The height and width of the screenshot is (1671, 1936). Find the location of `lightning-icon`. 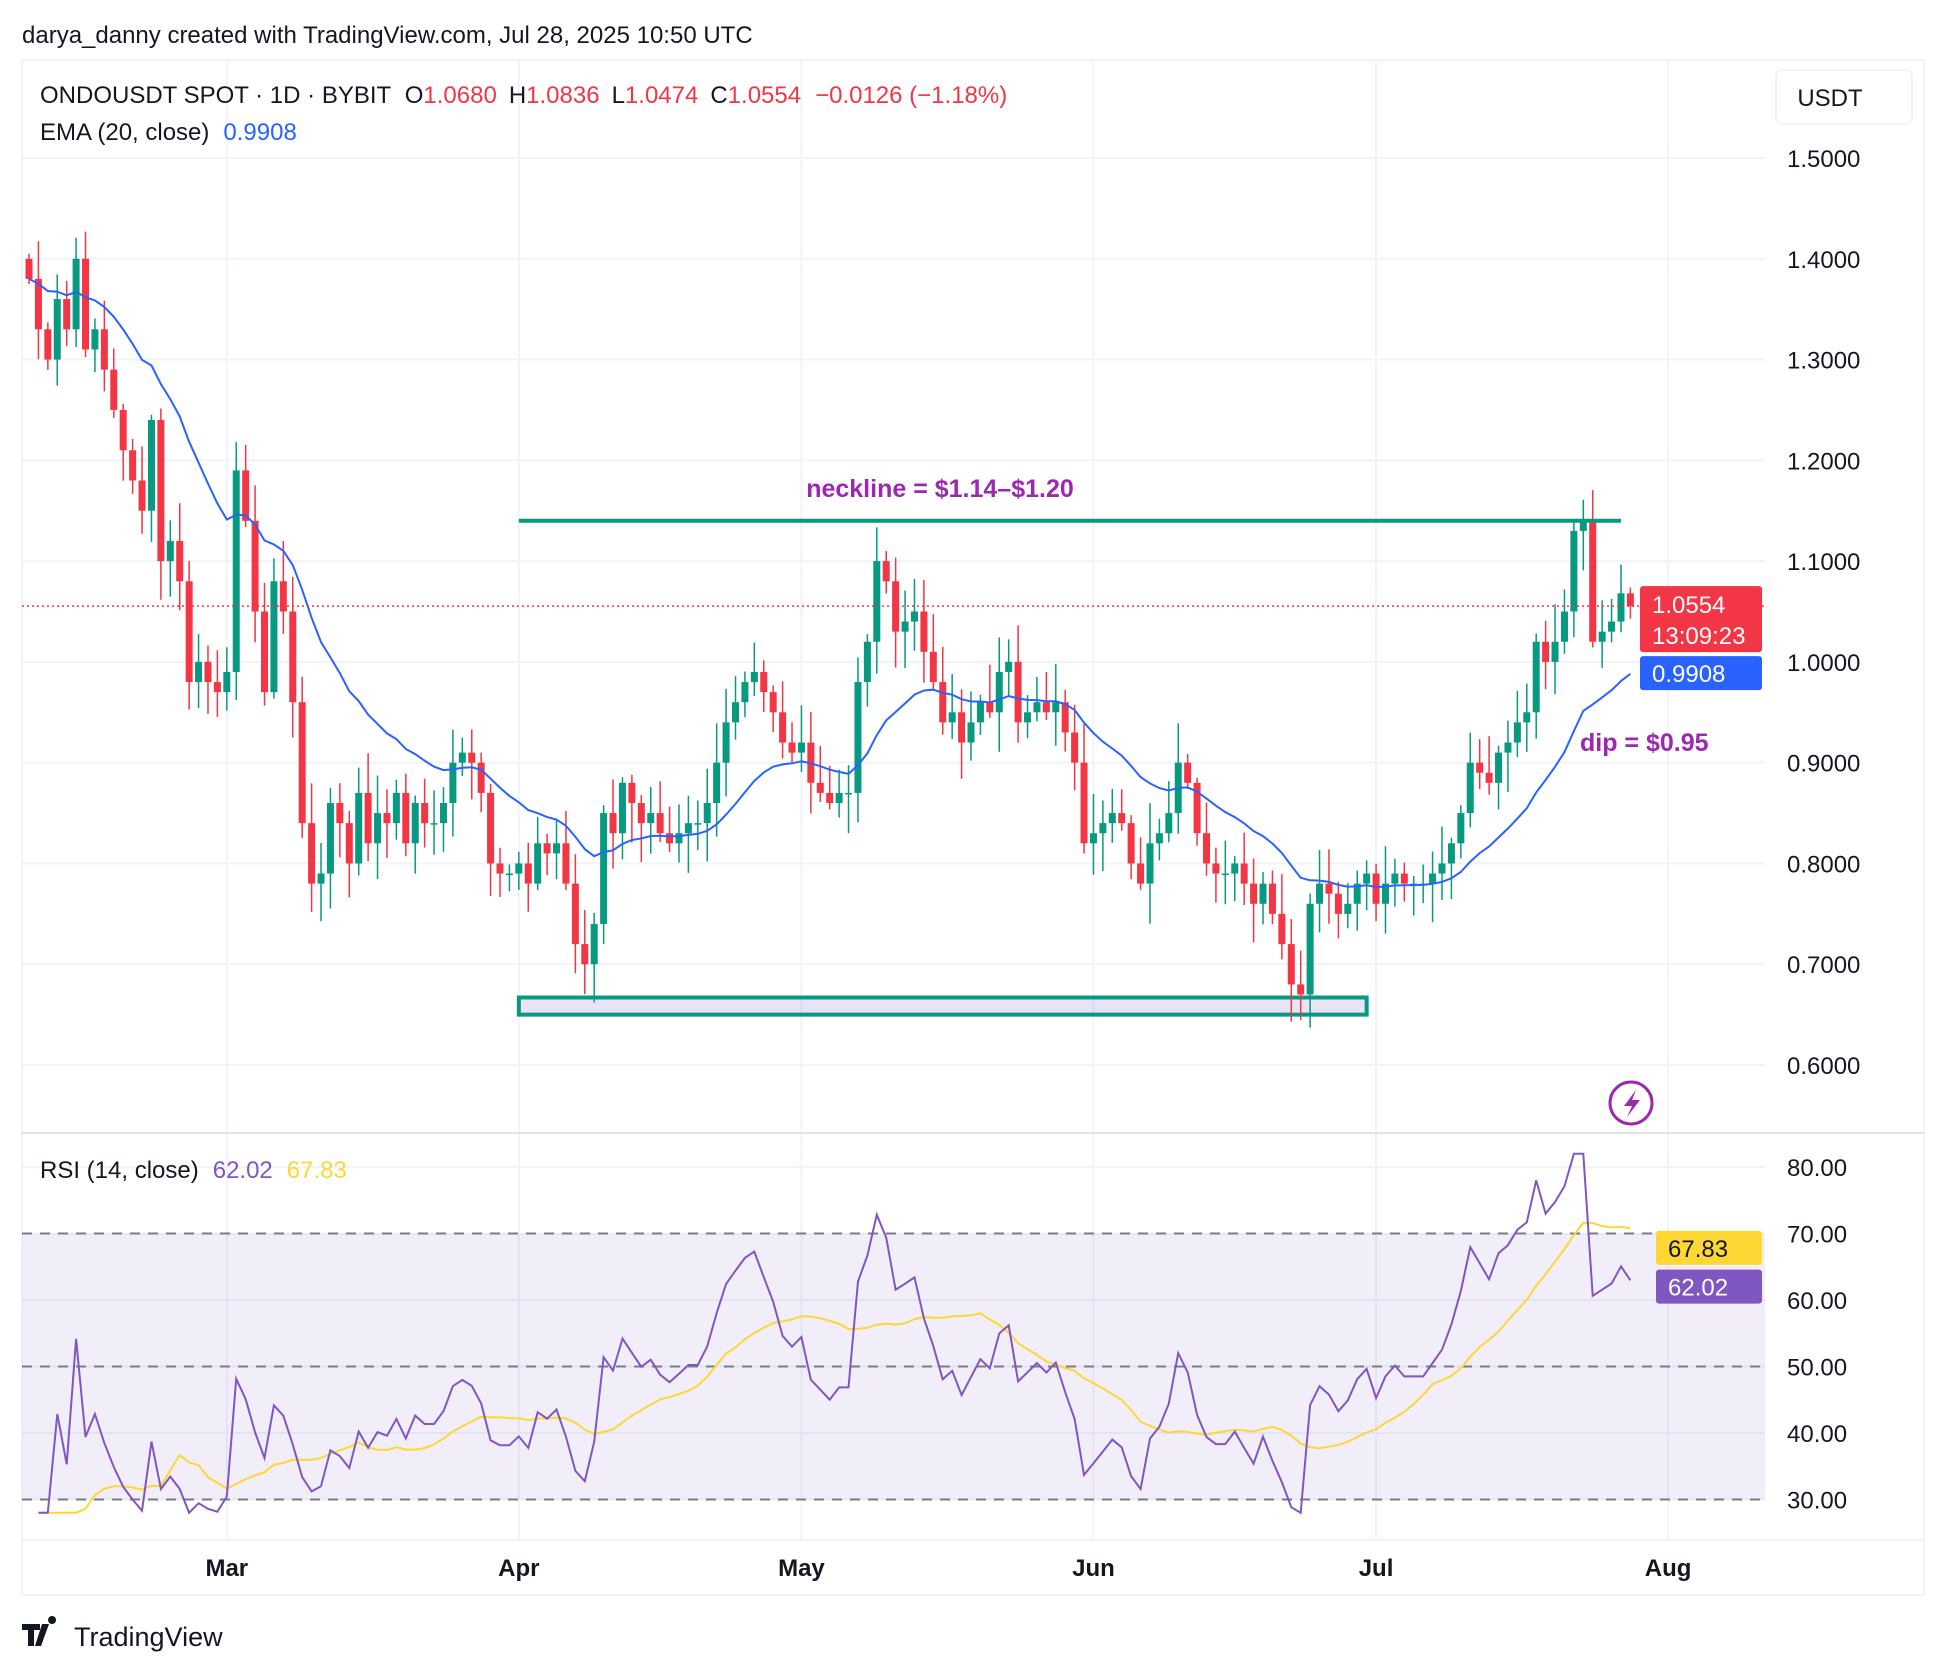

lightning-icon is located at coordinates (1631, 1103).